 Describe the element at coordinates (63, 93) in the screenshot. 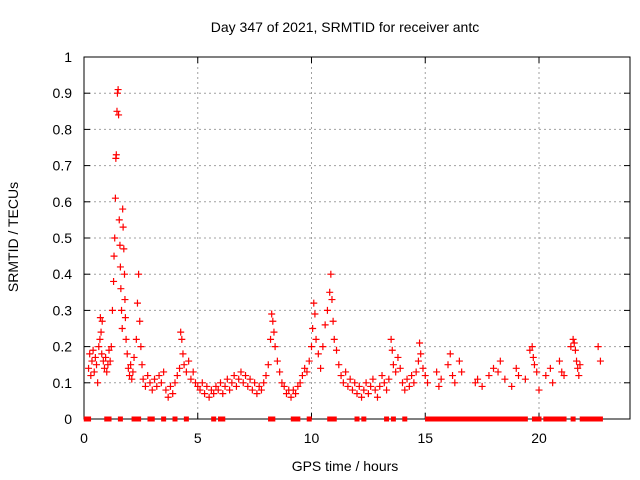

I see `y-tick-label: 0.9` at that location.